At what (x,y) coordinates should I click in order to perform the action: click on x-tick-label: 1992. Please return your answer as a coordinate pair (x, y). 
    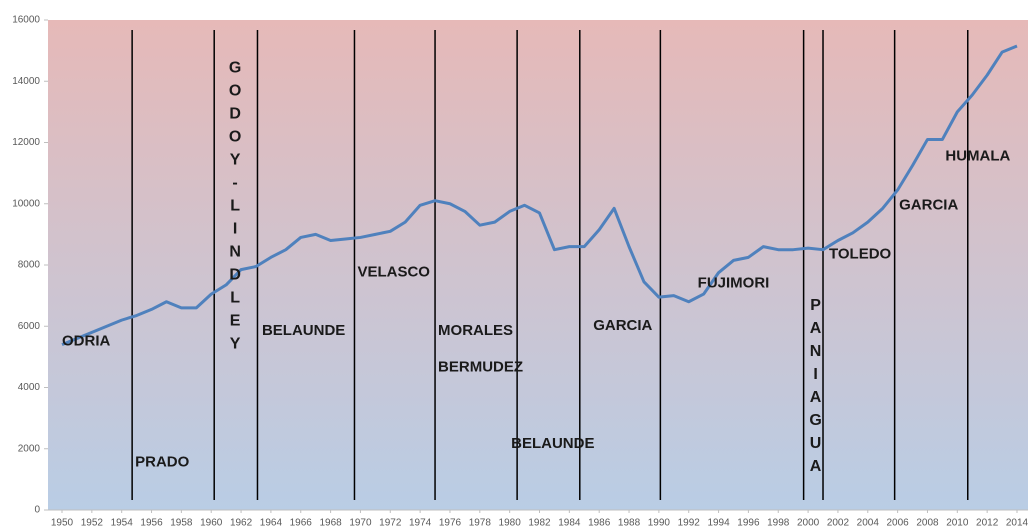
    Looking at the image, I should click on (689, 523).